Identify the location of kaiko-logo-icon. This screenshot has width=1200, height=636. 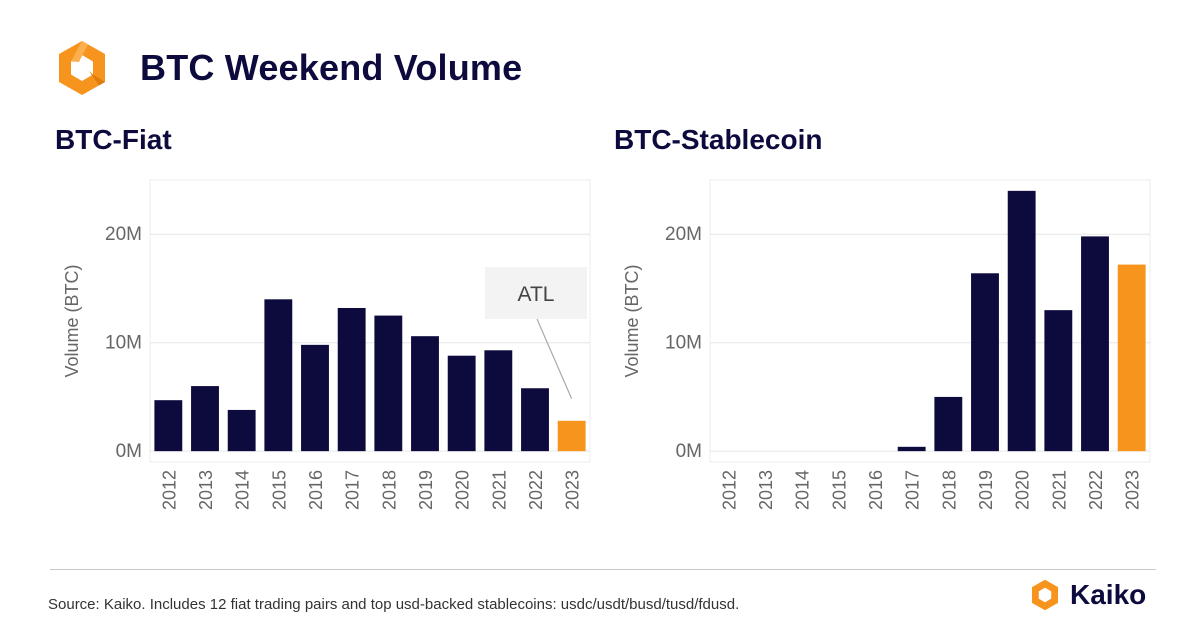
(82, 68).